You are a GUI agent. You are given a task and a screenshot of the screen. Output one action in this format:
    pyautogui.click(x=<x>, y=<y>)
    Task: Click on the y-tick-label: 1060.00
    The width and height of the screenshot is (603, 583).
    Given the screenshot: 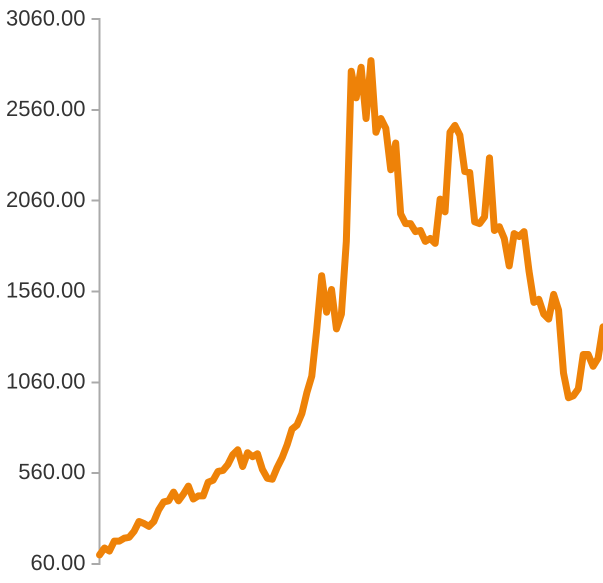 What is the action you would take?
    pyautogui.click(x=46, y=381)
    